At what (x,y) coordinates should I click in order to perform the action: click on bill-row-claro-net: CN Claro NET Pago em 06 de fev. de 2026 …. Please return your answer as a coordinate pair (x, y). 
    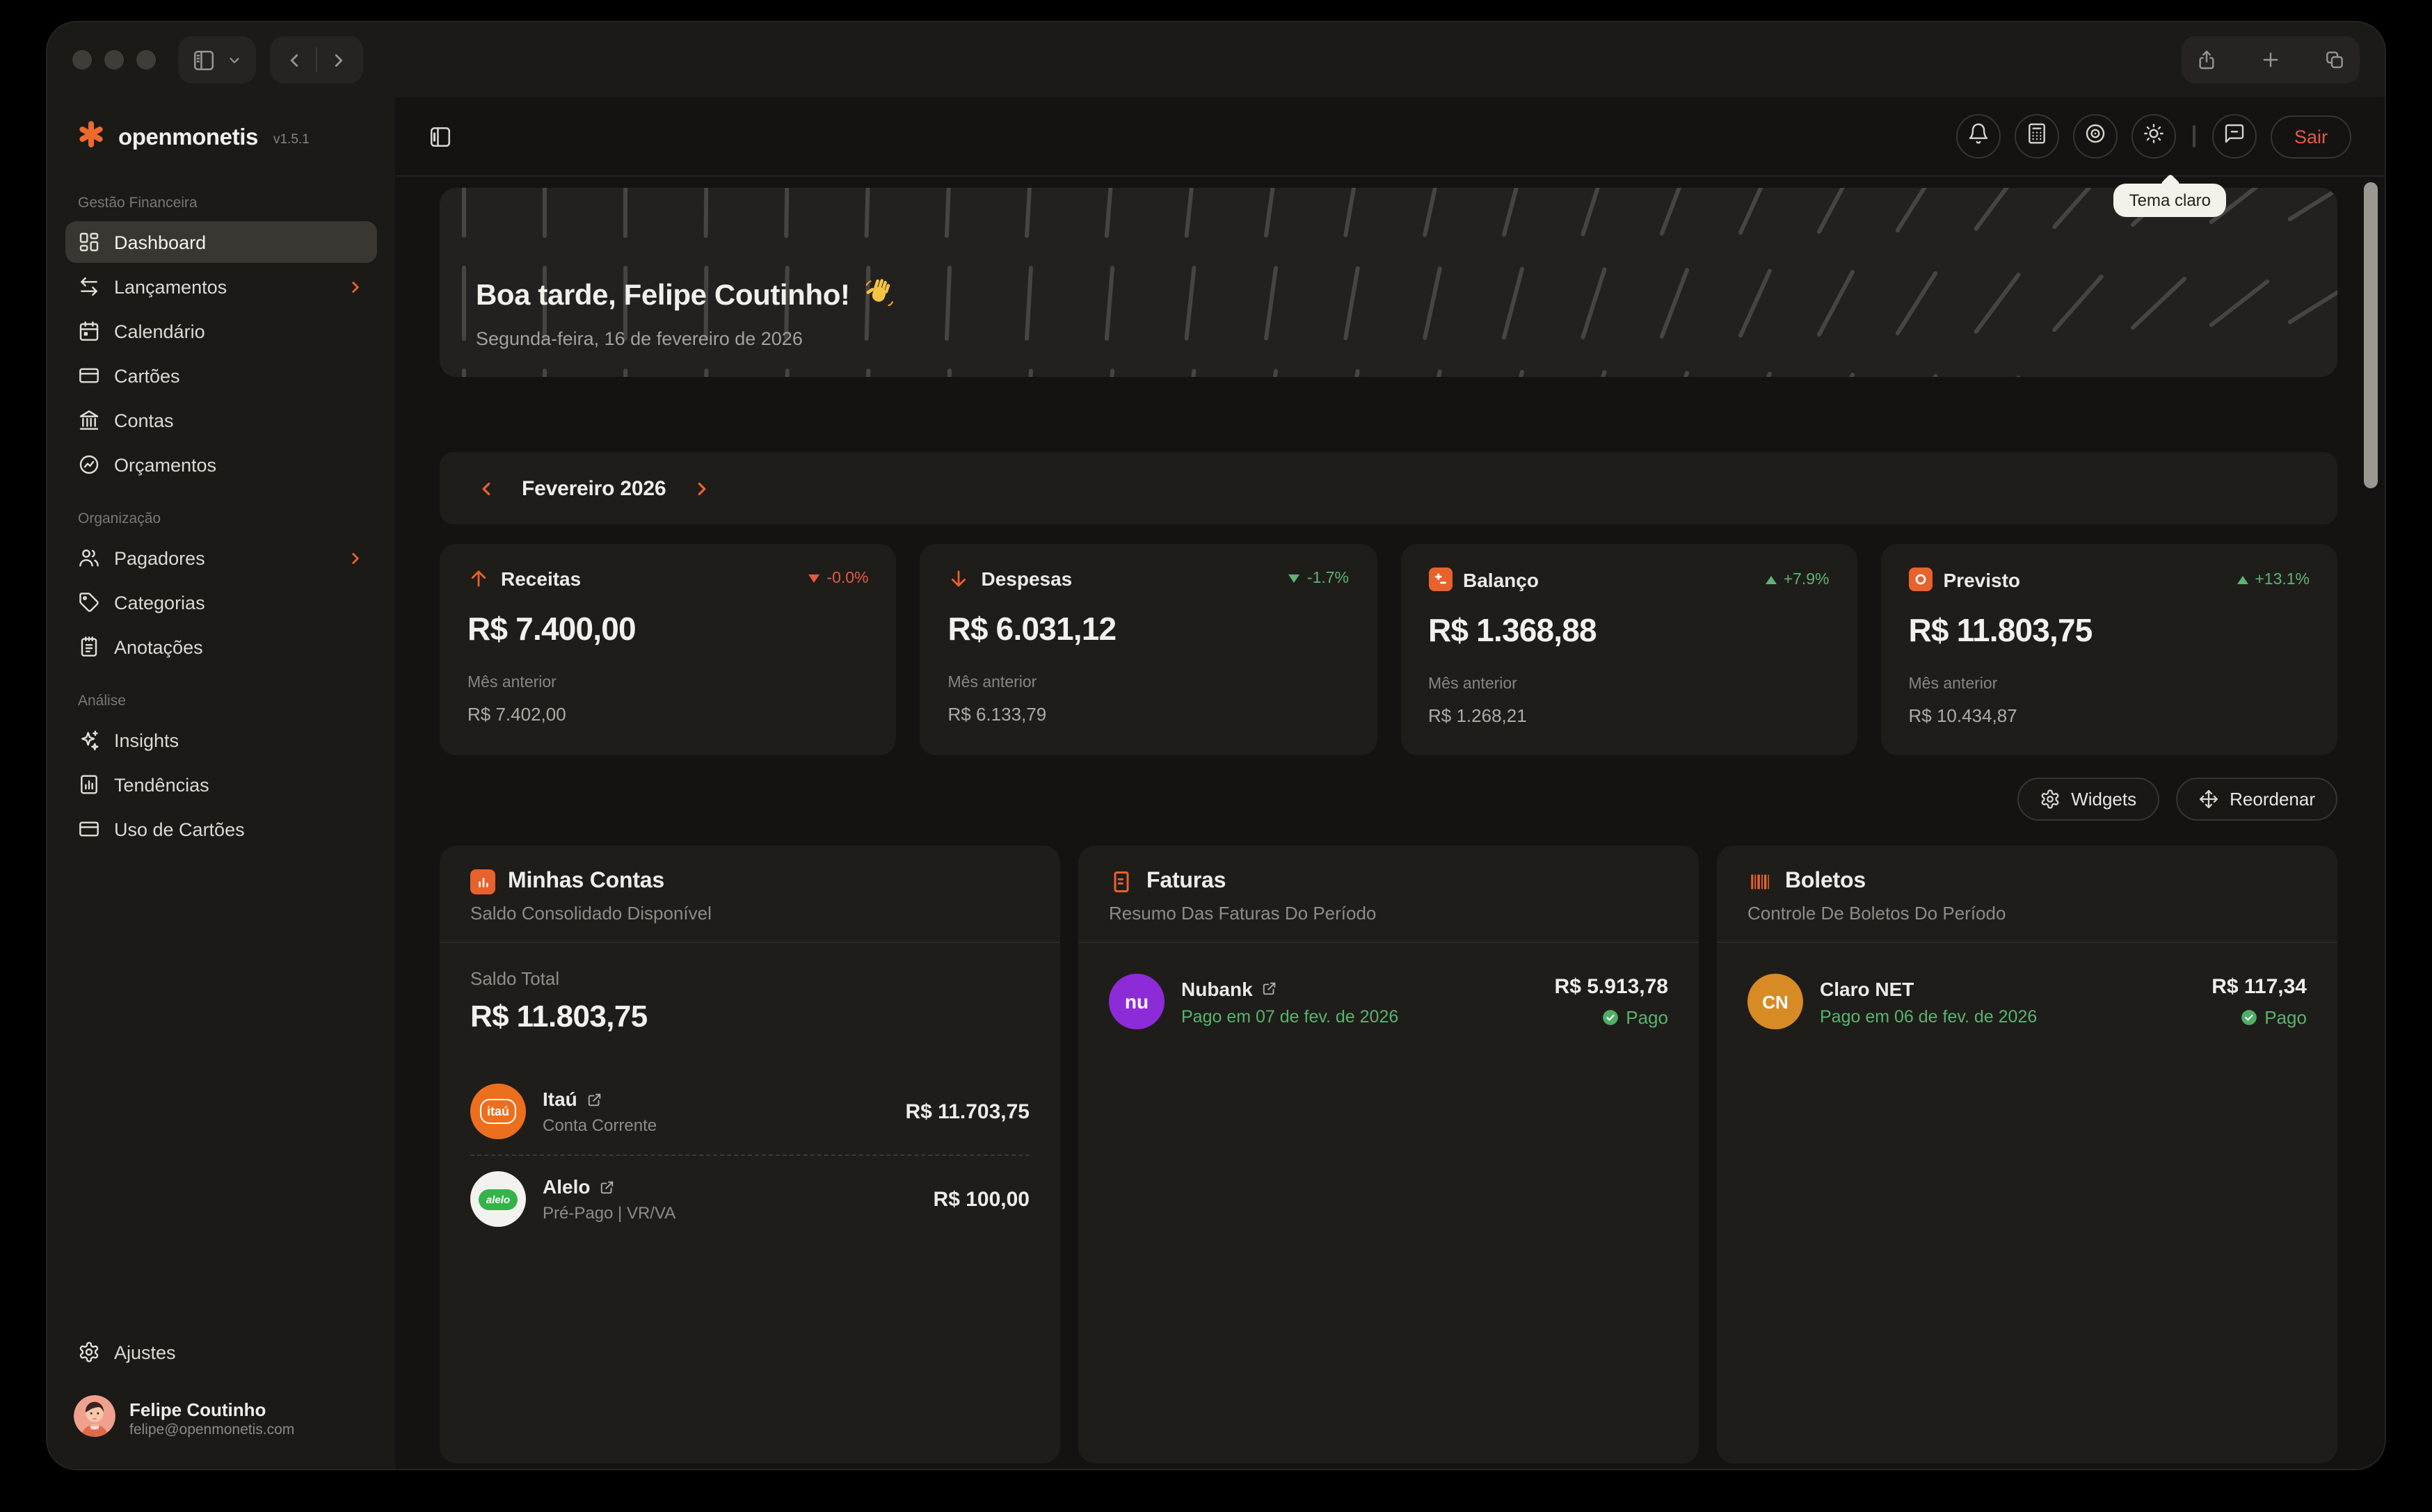
    Looking at the image, I should click on (2027, 1007).